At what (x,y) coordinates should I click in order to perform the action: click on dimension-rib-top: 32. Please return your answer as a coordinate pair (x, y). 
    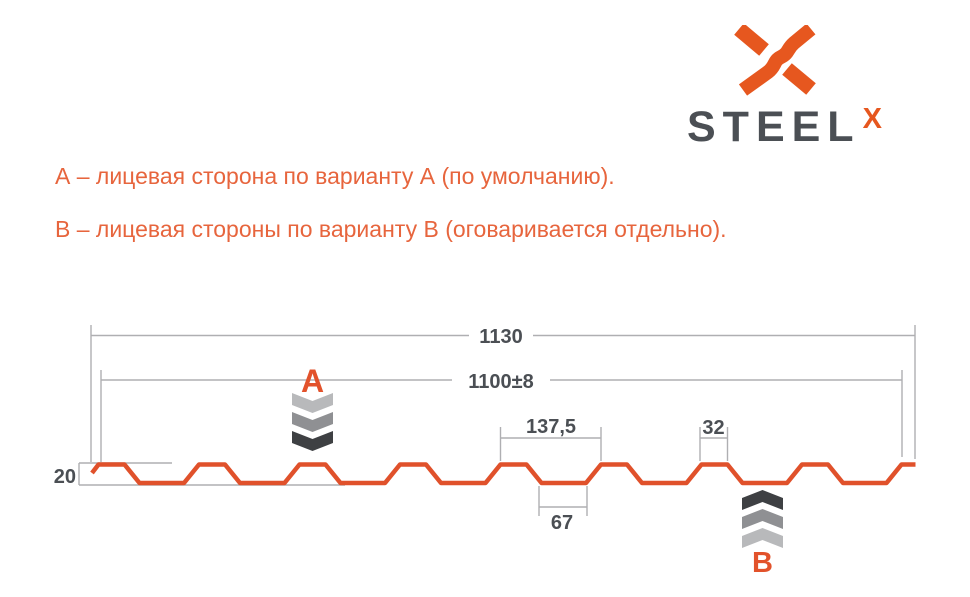
    Looking at the image, I should click on (714, 439).